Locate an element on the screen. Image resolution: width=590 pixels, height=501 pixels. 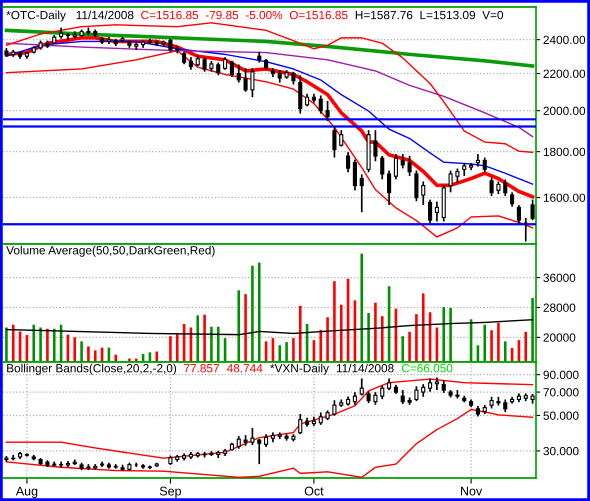
y-tick-label: 1800.00 is located at coordinates (565, 152).